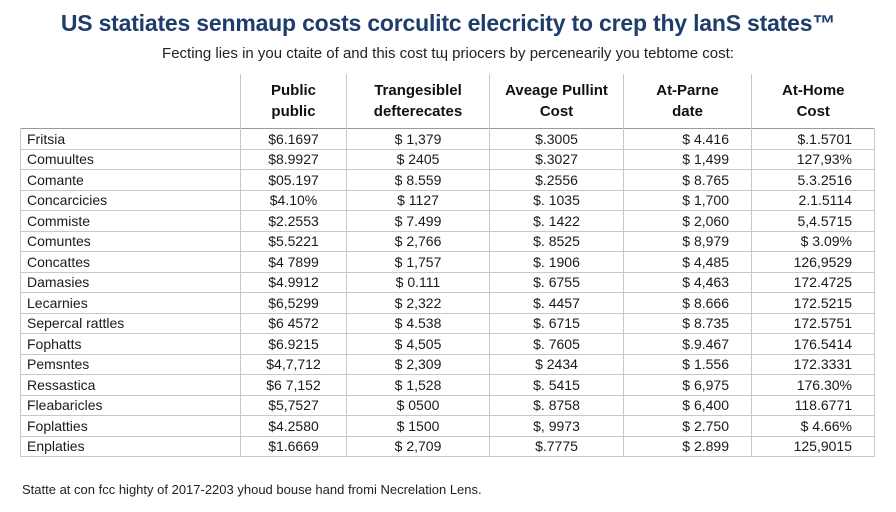 The image size is (896, 512). Describe the element at coordinates (687, 221) in the screenshot. I see `table-cell: $ 2,060` at that location.